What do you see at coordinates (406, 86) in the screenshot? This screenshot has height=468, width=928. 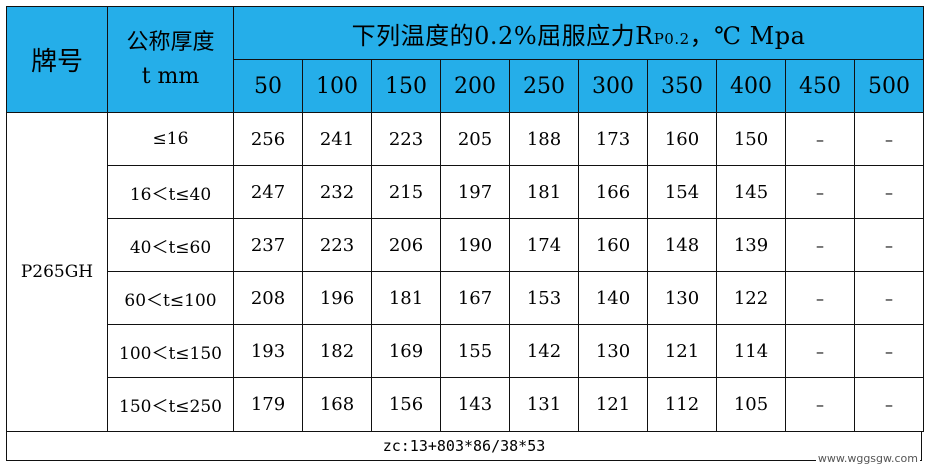 I see `temp-header: 150` at bounding box center [406, 86].